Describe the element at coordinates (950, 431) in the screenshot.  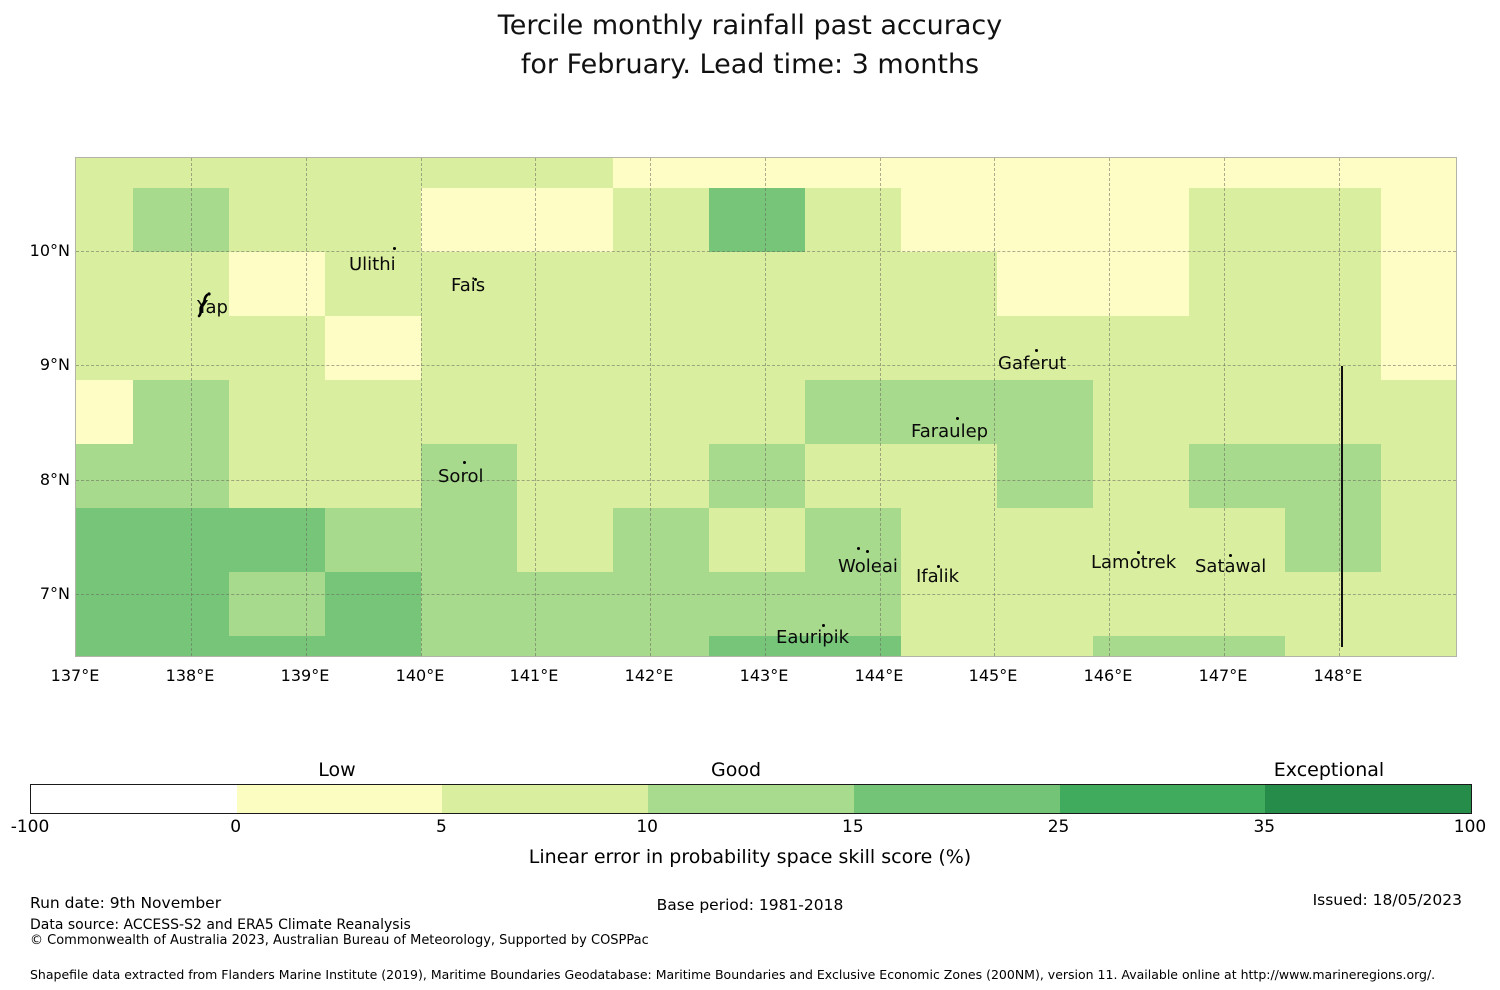
I see `island-label: Faraulep` at that location.